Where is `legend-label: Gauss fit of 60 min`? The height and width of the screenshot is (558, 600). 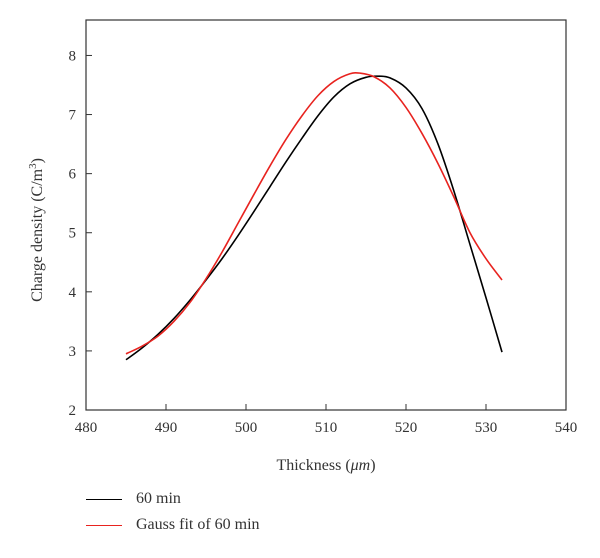 legend-label: Gauss fit of 60 min is located at coordinates (198, 524).